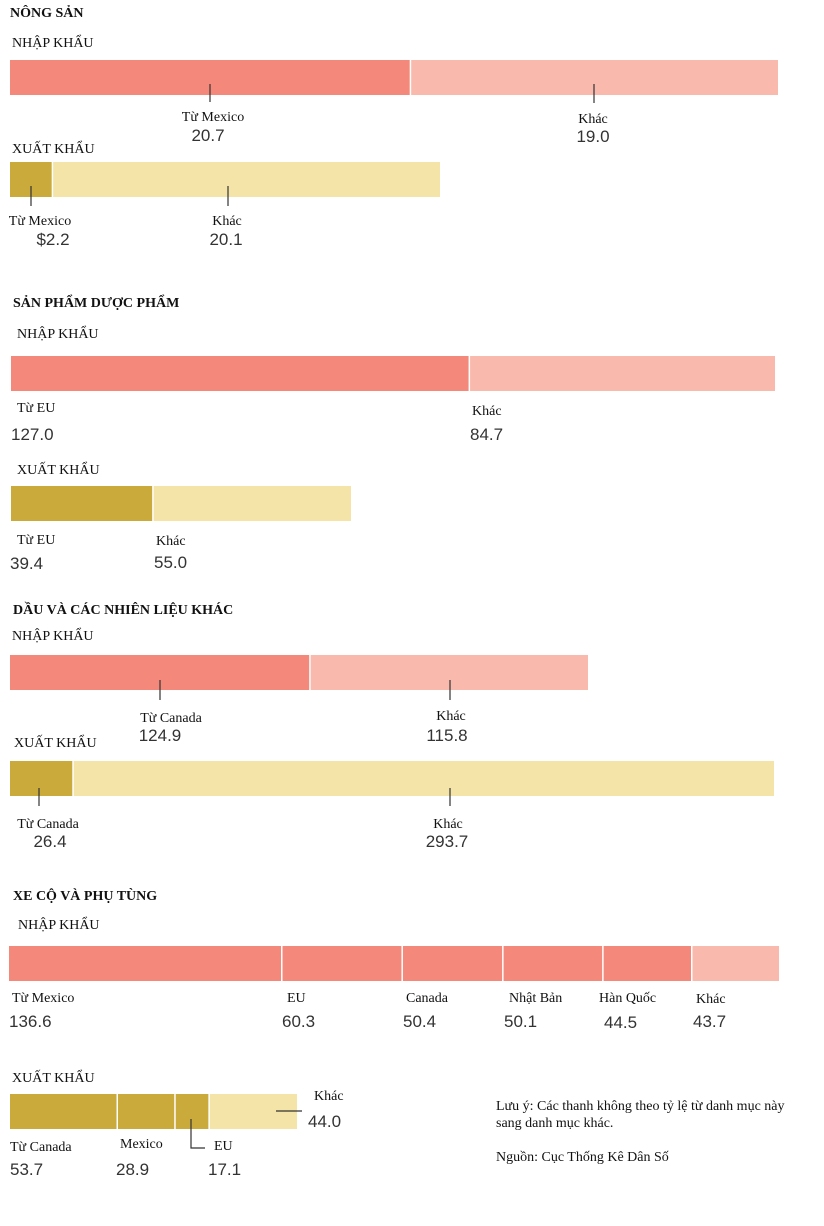  What do you see at coordinates (419, 1021) in the screenshot?
I see `segment-value: 50.4` at bounding box center [419, 1021].